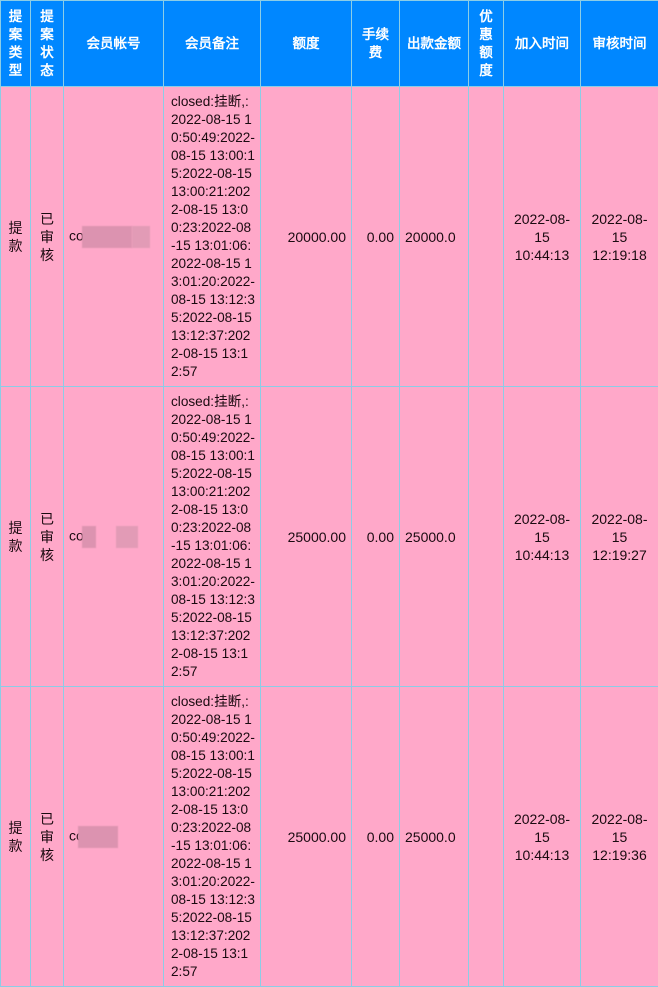 The height and width of the screenshot is (987, 658). Describe the element at coordinates (114, 44) in the screenshot. I see `header-account: 会员帐号` at that location.